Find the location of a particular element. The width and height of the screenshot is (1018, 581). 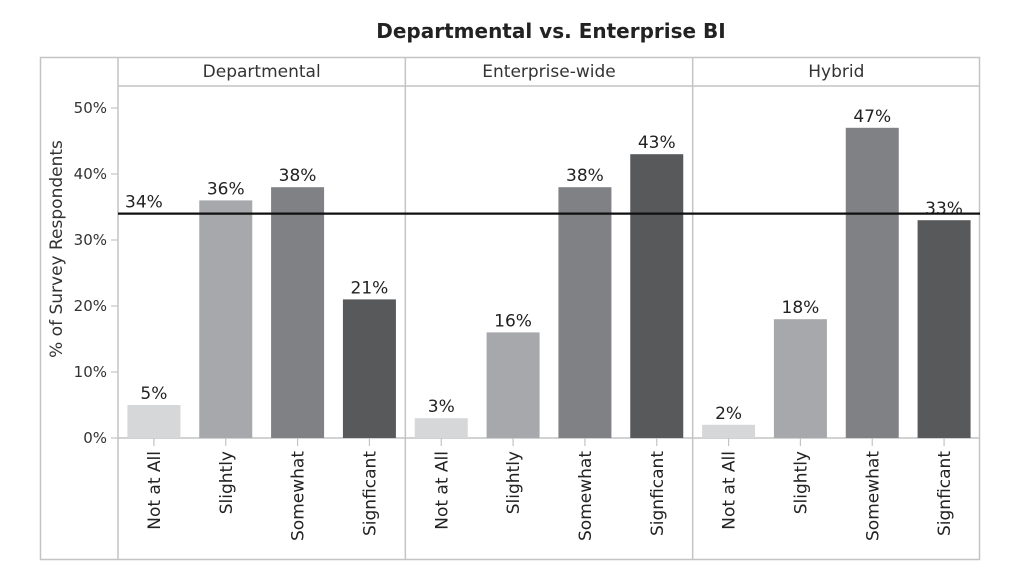

bar-value-label: 5% is located at coordinates (153, 394).